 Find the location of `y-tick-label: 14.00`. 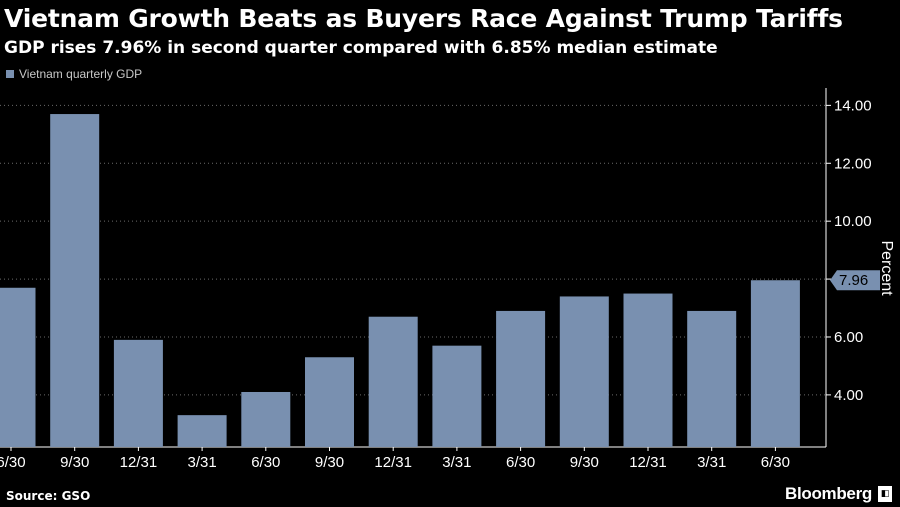

y-tick-label: 14.00 is located at coordinates (853, 105).